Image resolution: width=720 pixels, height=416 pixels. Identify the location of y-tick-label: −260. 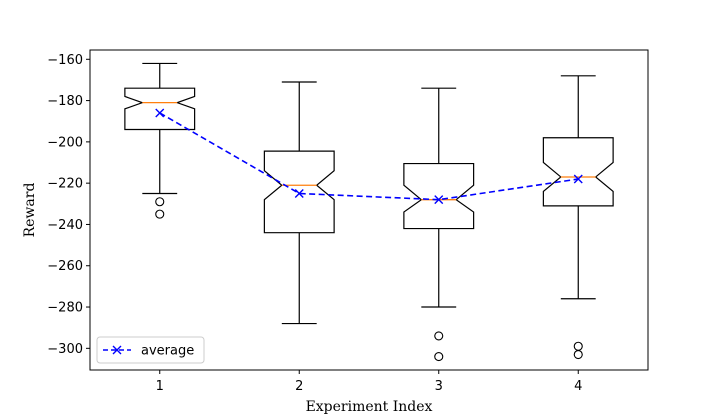
(65, 266).